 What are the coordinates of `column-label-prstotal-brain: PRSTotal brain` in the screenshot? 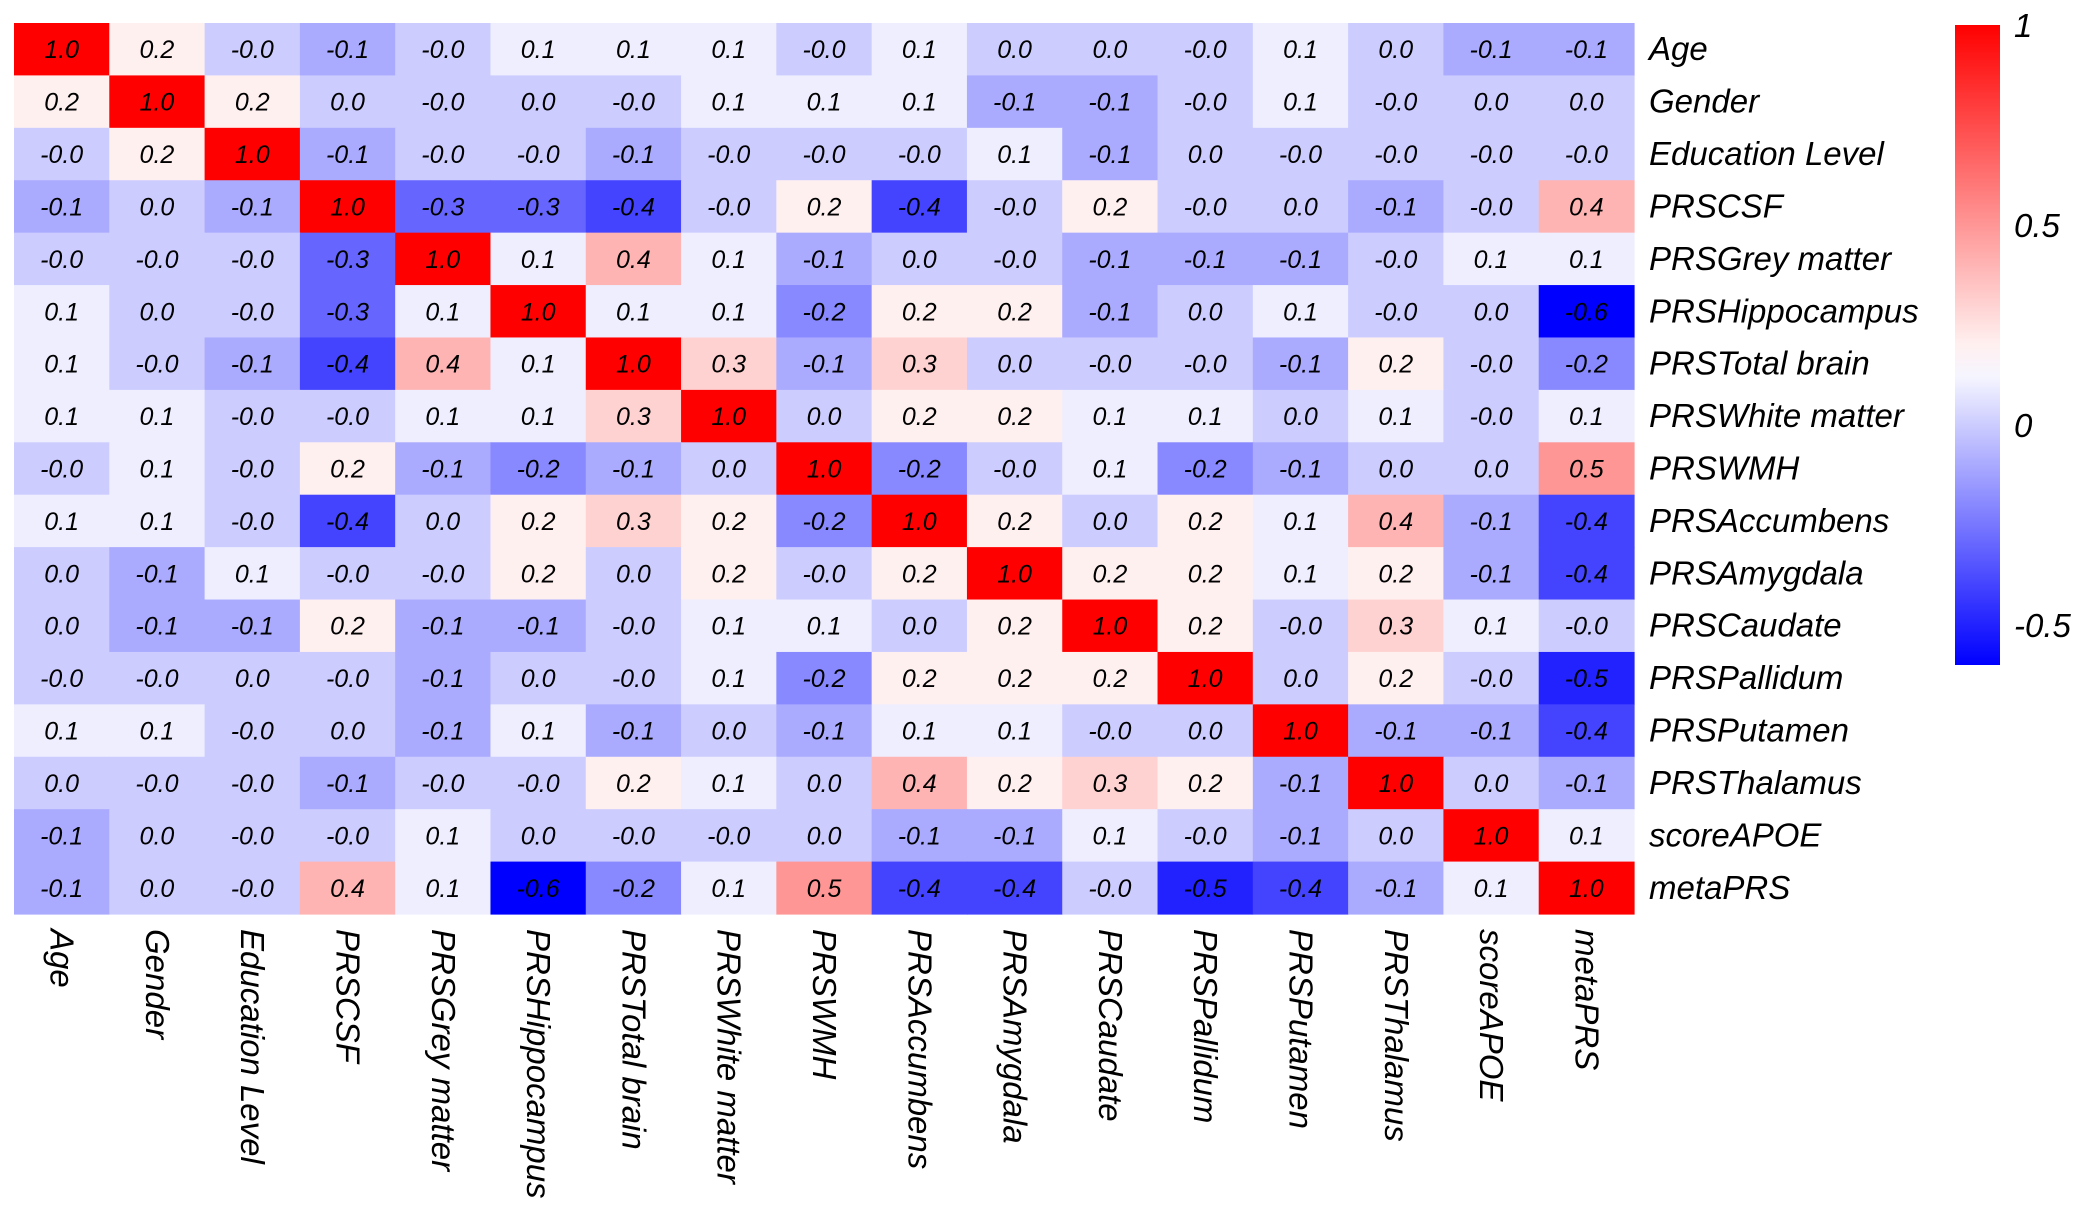 It's located at (633, 1039).